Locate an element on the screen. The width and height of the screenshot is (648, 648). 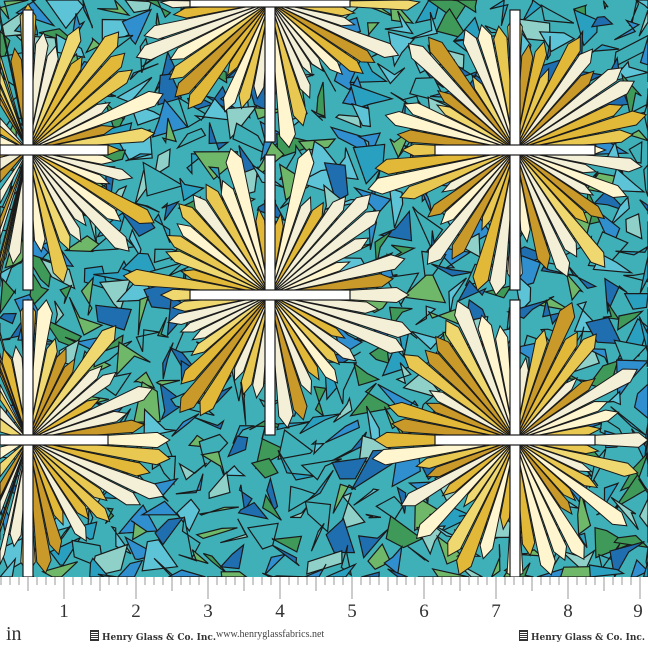
ruler-number: 8 is located at coordinates (568, 611).